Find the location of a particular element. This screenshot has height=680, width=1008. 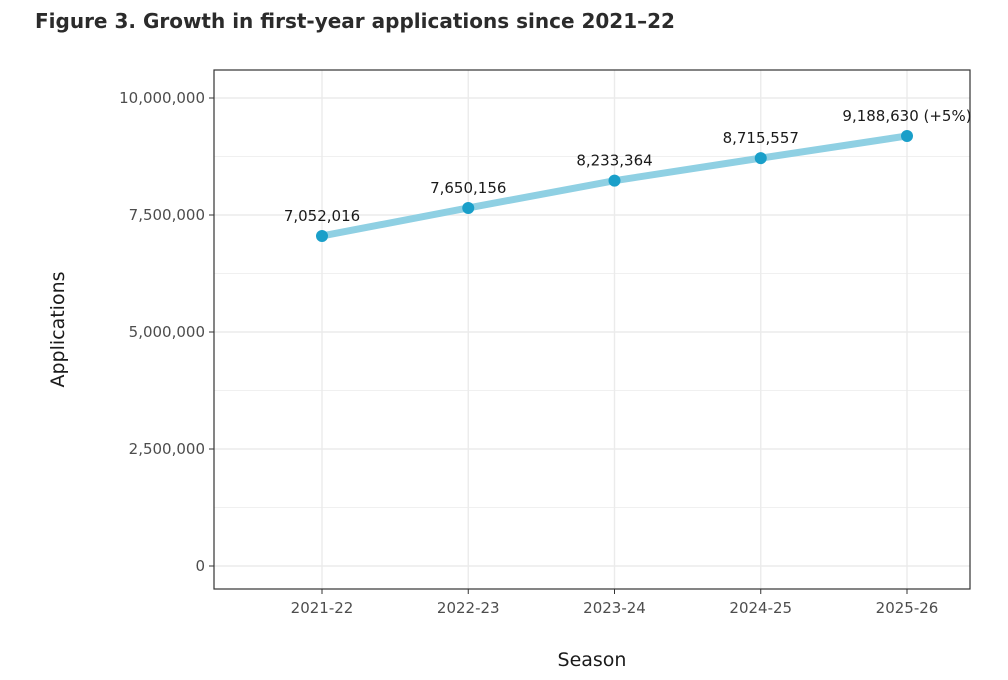

data-label: 8,715,557 is located at coordinates (761, 138).